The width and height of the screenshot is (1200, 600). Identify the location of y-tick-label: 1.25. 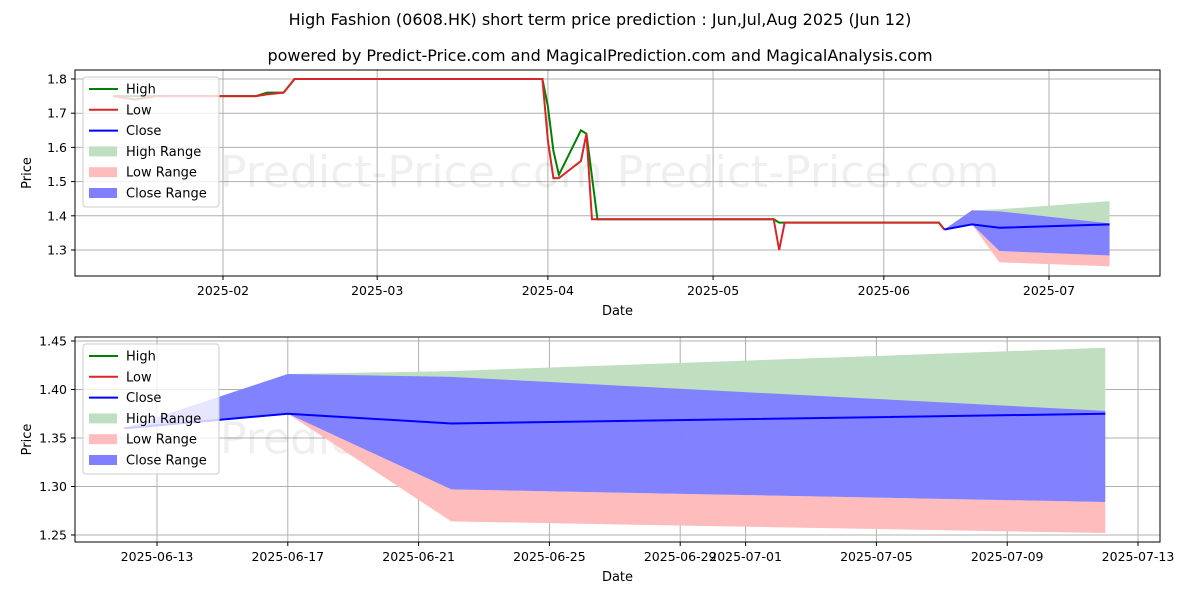
(53, 535).